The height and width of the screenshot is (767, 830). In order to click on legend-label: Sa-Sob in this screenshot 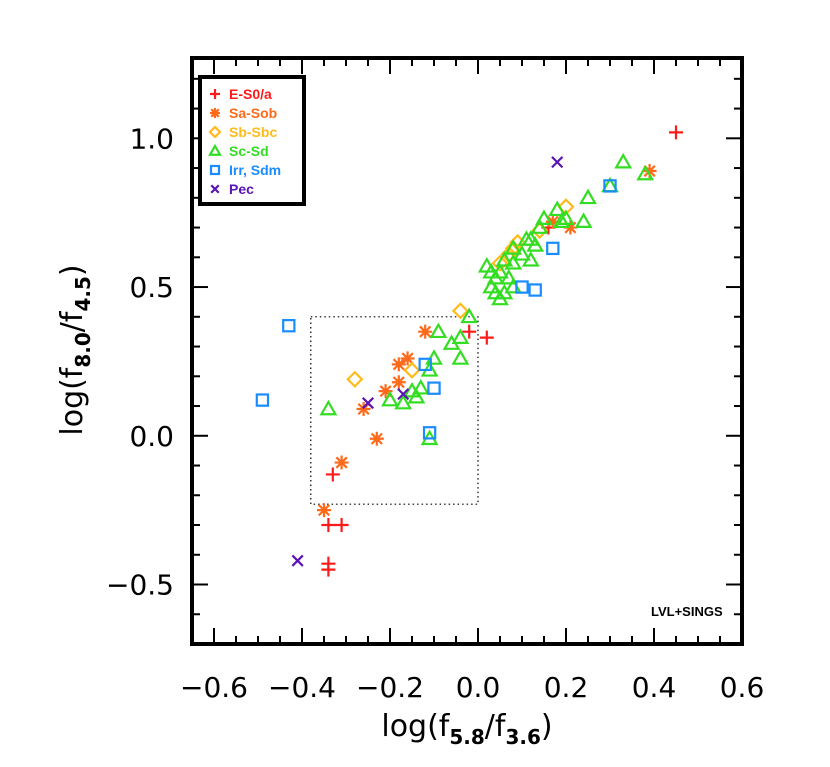, I will do `click(253, 113)`.